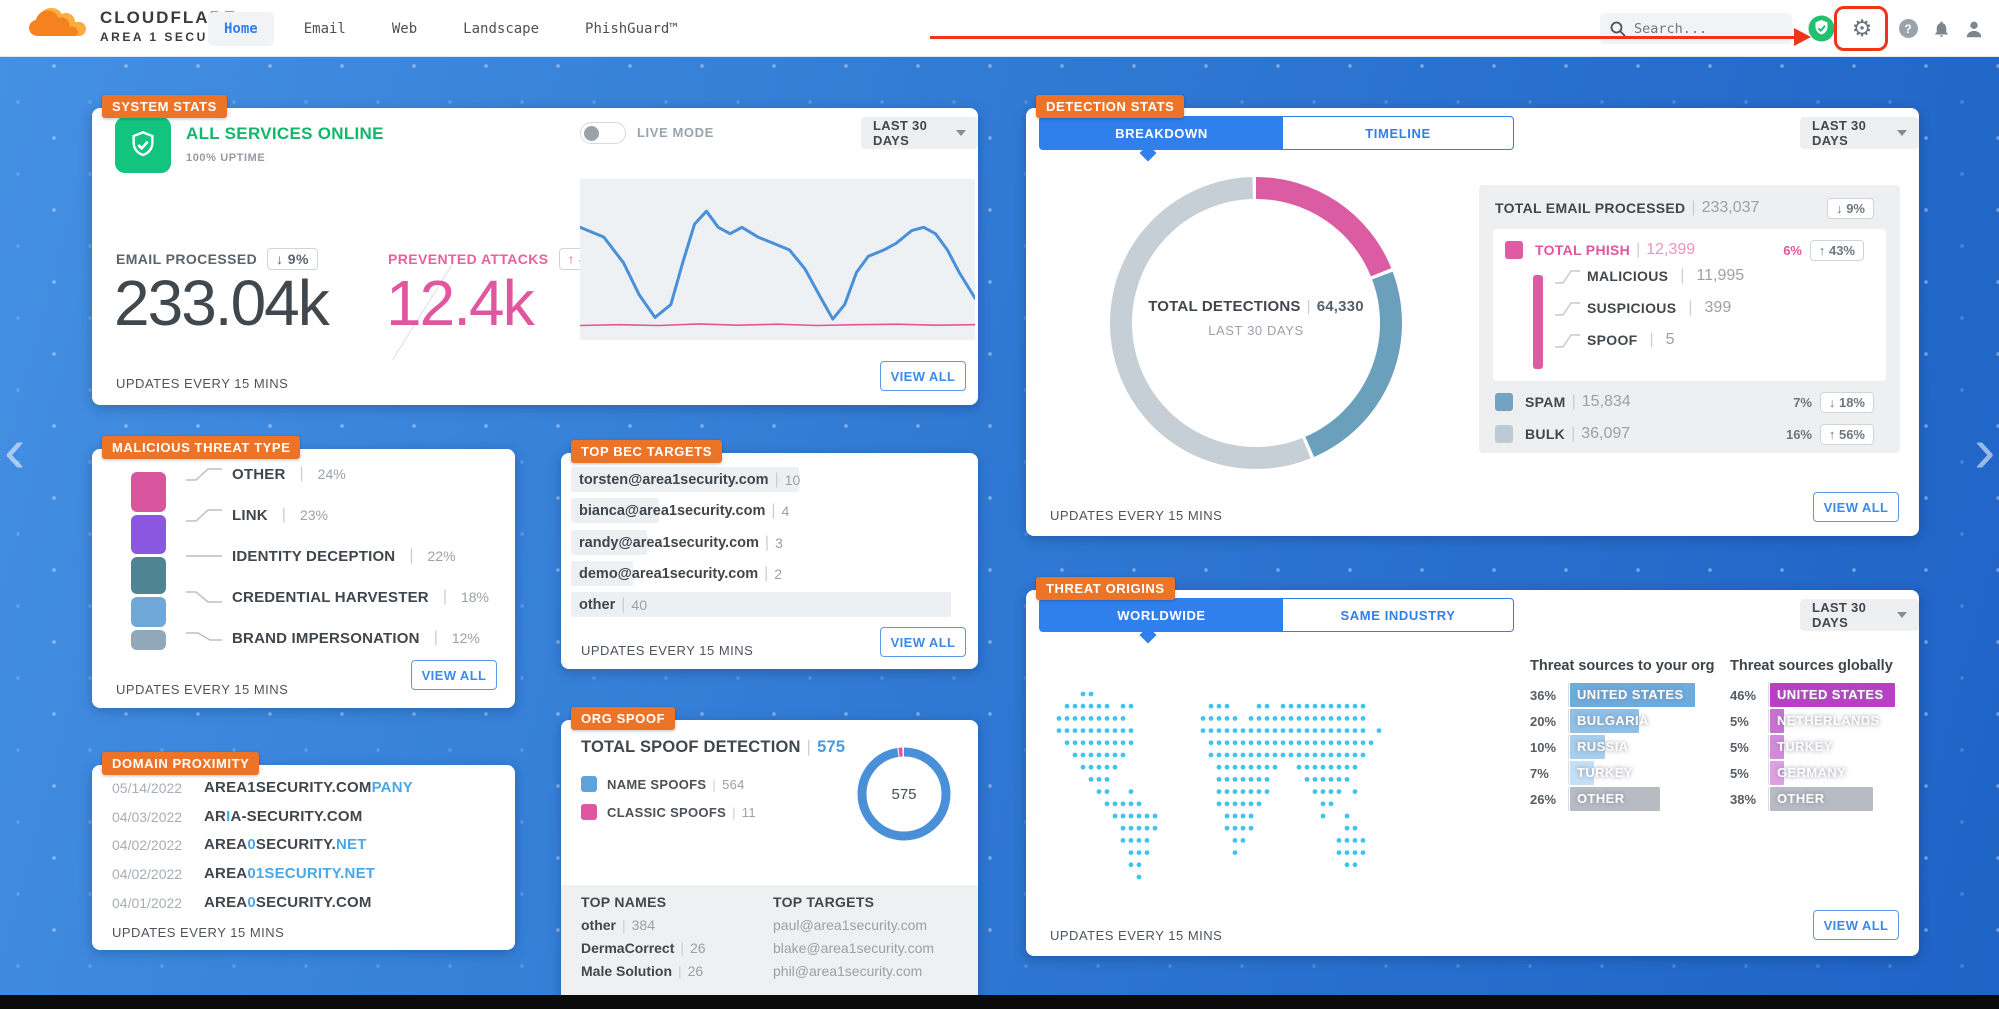  I want to click on search-box, so click(1696, 28).